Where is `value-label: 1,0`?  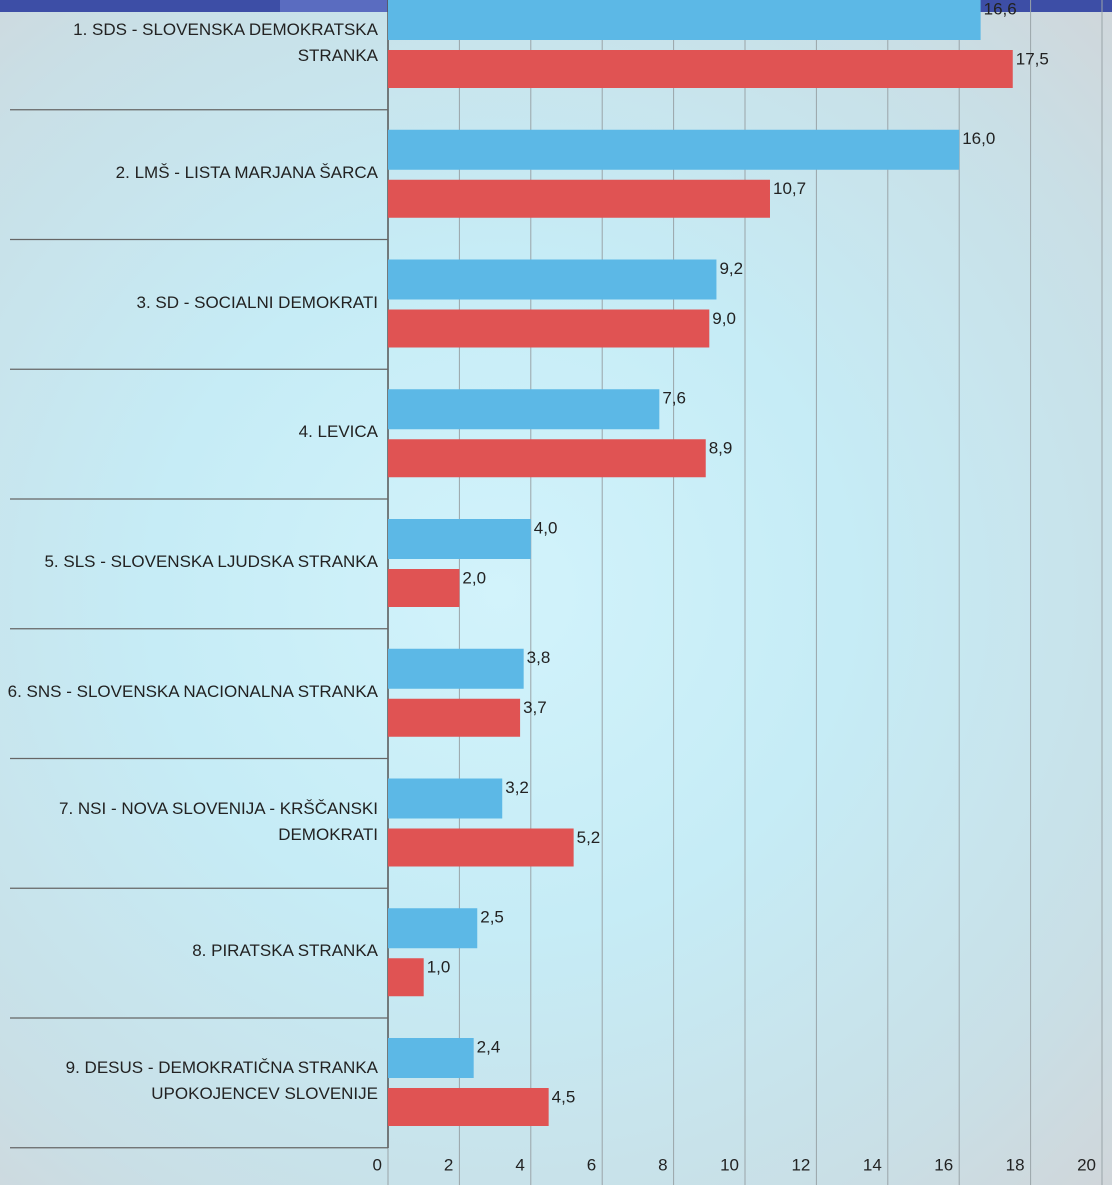
value-label: 1,0 is located at coordinates (439, 967).